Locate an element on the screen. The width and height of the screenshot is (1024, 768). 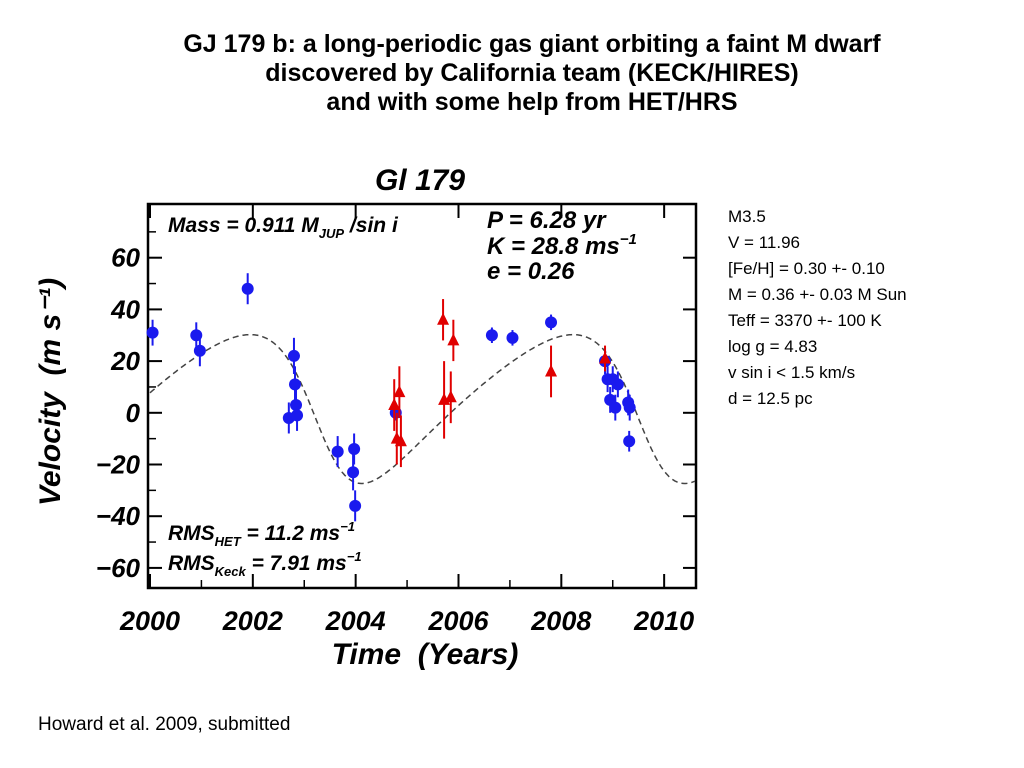
y-axis-label: Velocity (m s⁻¹) is located at coordinates (50, 392).